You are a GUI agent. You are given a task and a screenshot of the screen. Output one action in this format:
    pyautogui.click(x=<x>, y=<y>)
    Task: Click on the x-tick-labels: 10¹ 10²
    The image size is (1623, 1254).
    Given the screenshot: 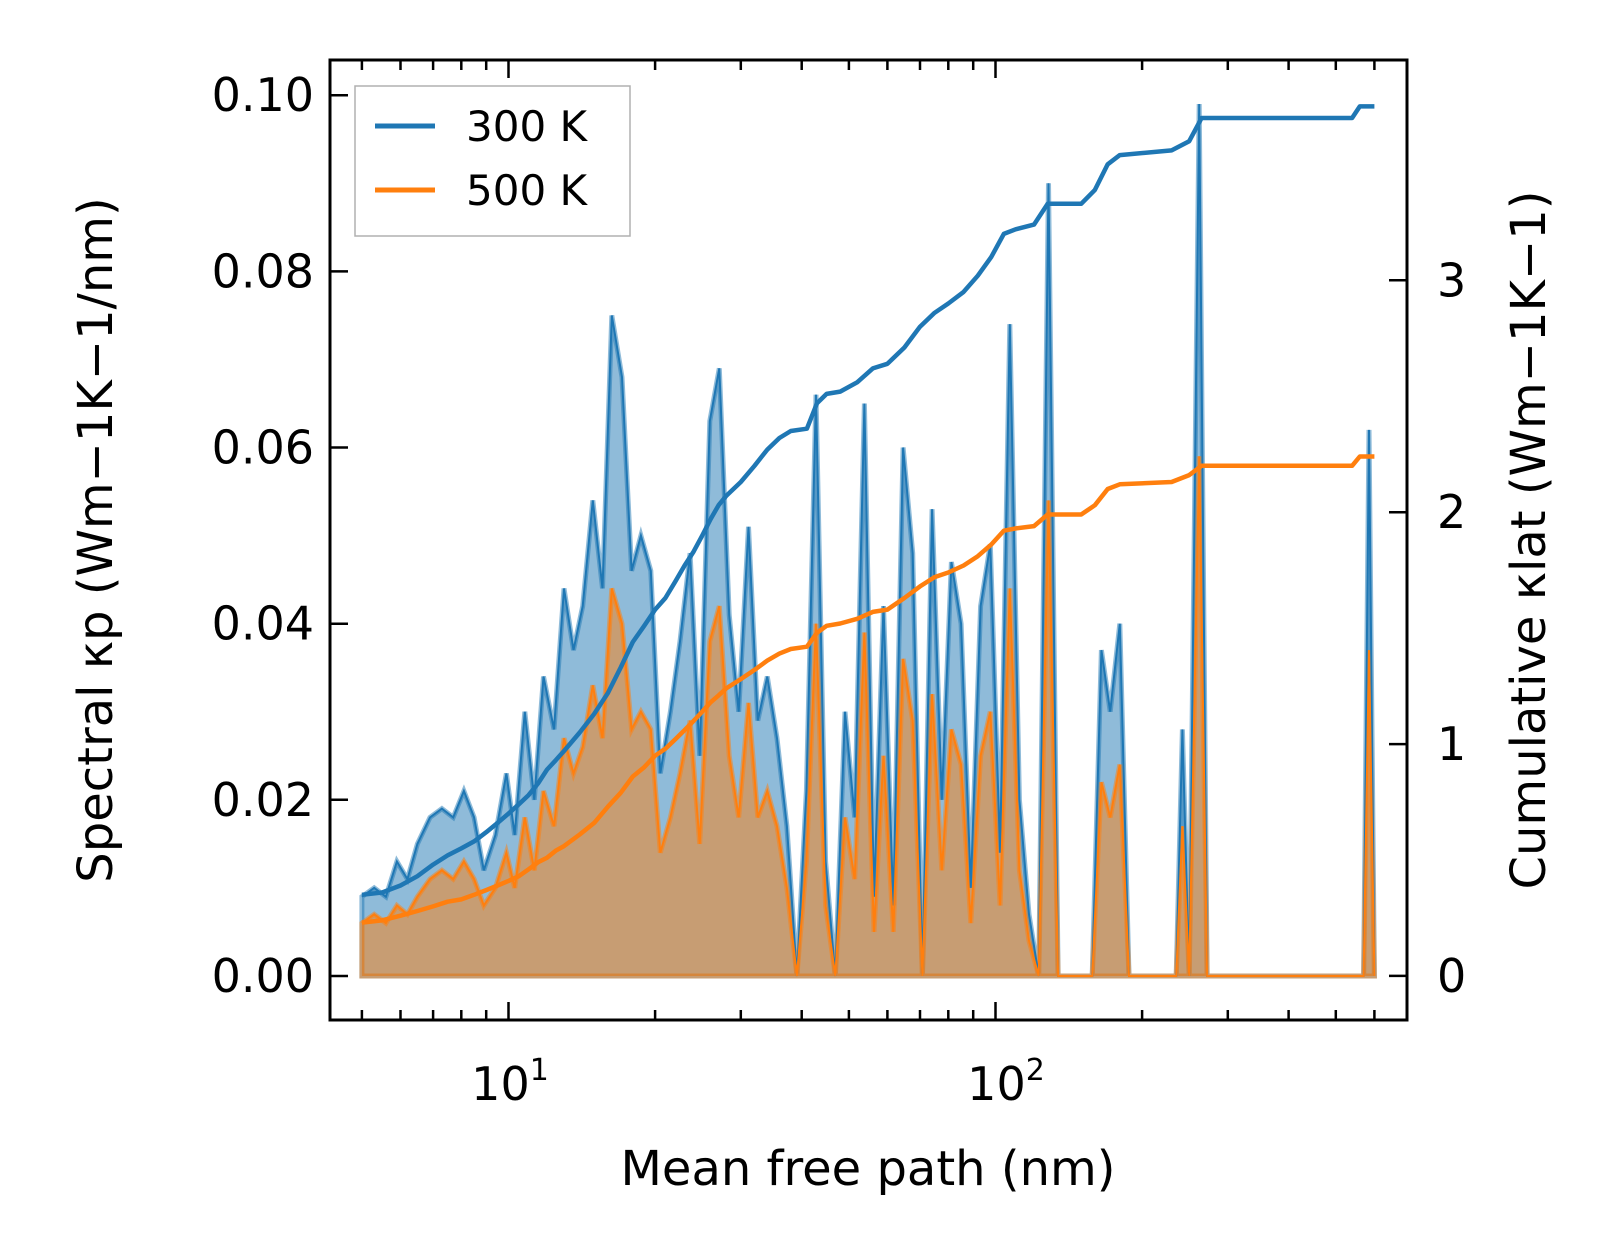 What is the action you would take?
    pyautogui.click(x=758, y=1082)
    